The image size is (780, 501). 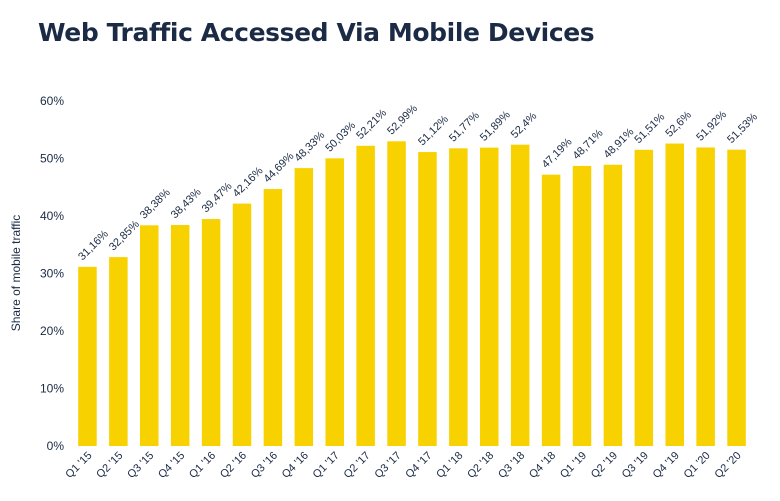 I want to click on x-tick-label: Q2 '20, so click(x=727, y=465).